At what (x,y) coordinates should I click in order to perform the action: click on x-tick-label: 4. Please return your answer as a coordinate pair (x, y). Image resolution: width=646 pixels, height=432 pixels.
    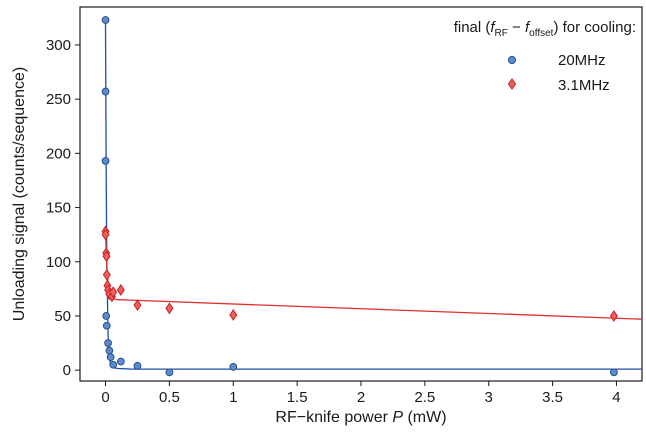
    Looking at the image, I should click on (616, 397).